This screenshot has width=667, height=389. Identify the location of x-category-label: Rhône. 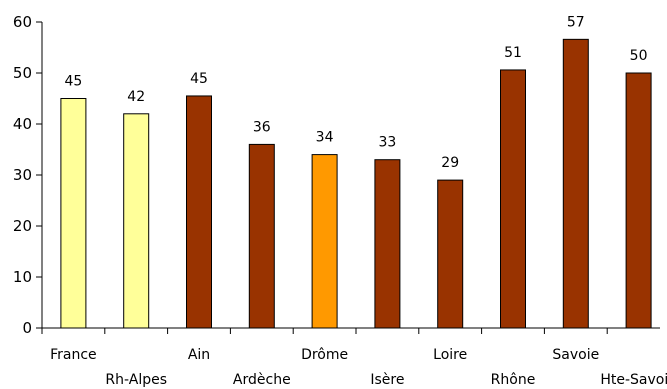
(513, 380).